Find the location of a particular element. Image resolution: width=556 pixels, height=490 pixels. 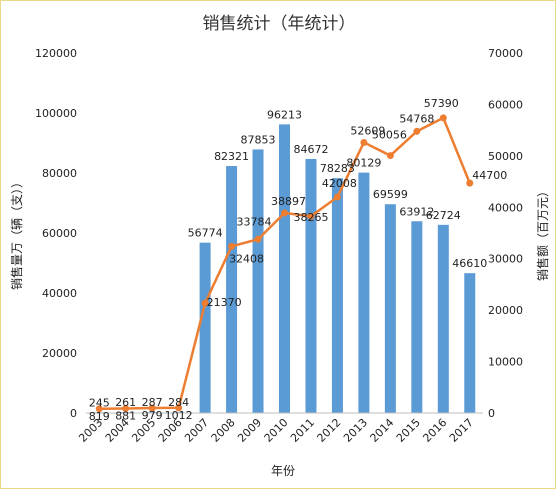

line-point-2015 is located at coordinates (417, 131).